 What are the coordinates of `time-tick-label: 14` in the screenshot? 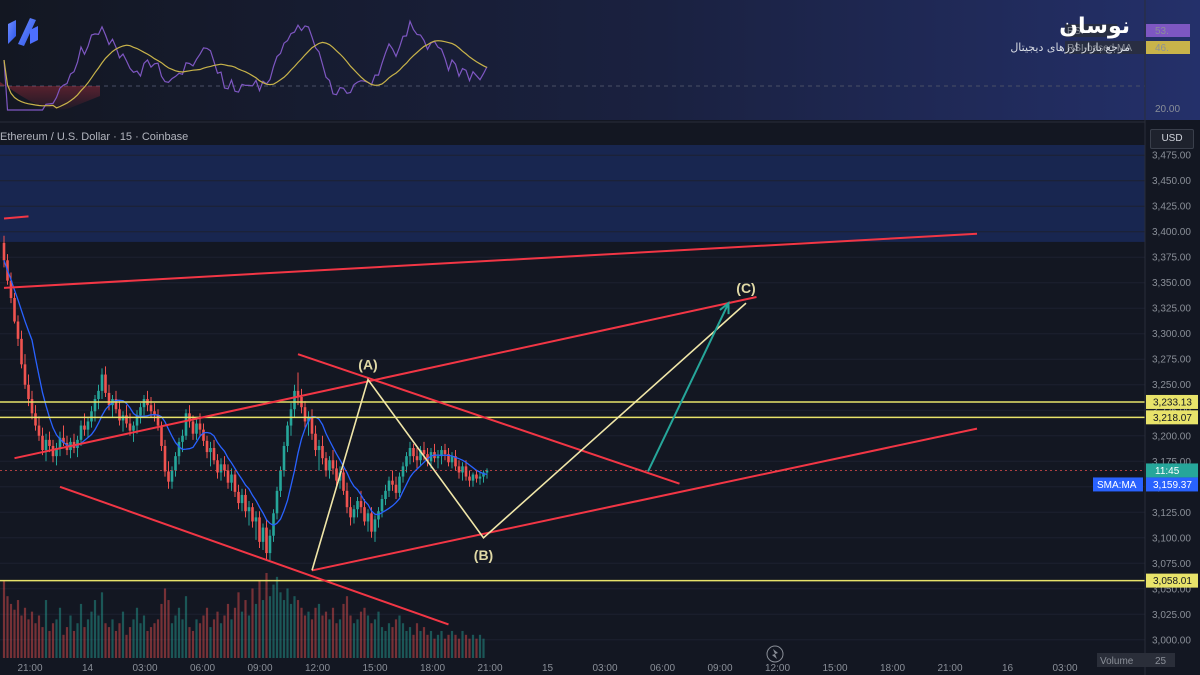 It's located at (88, 668).